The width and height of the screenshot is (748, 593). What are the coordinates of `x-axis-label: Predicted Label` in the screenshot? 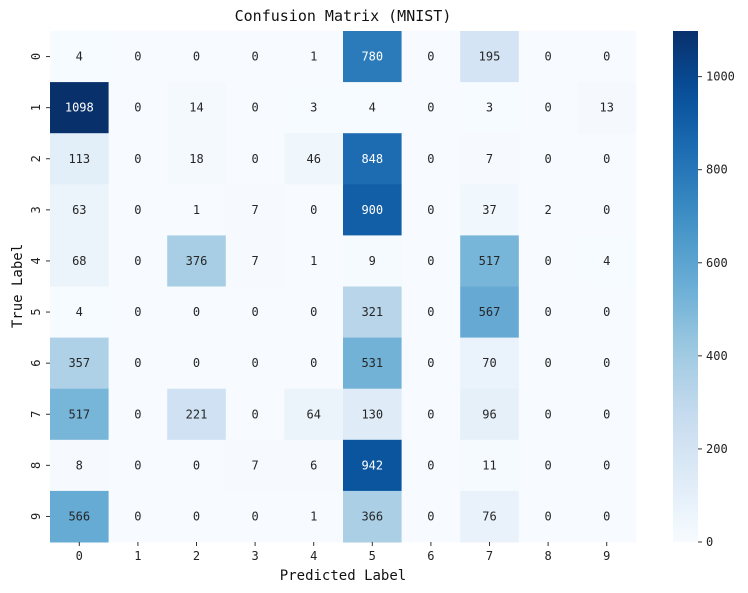 It's located at (343, 576).